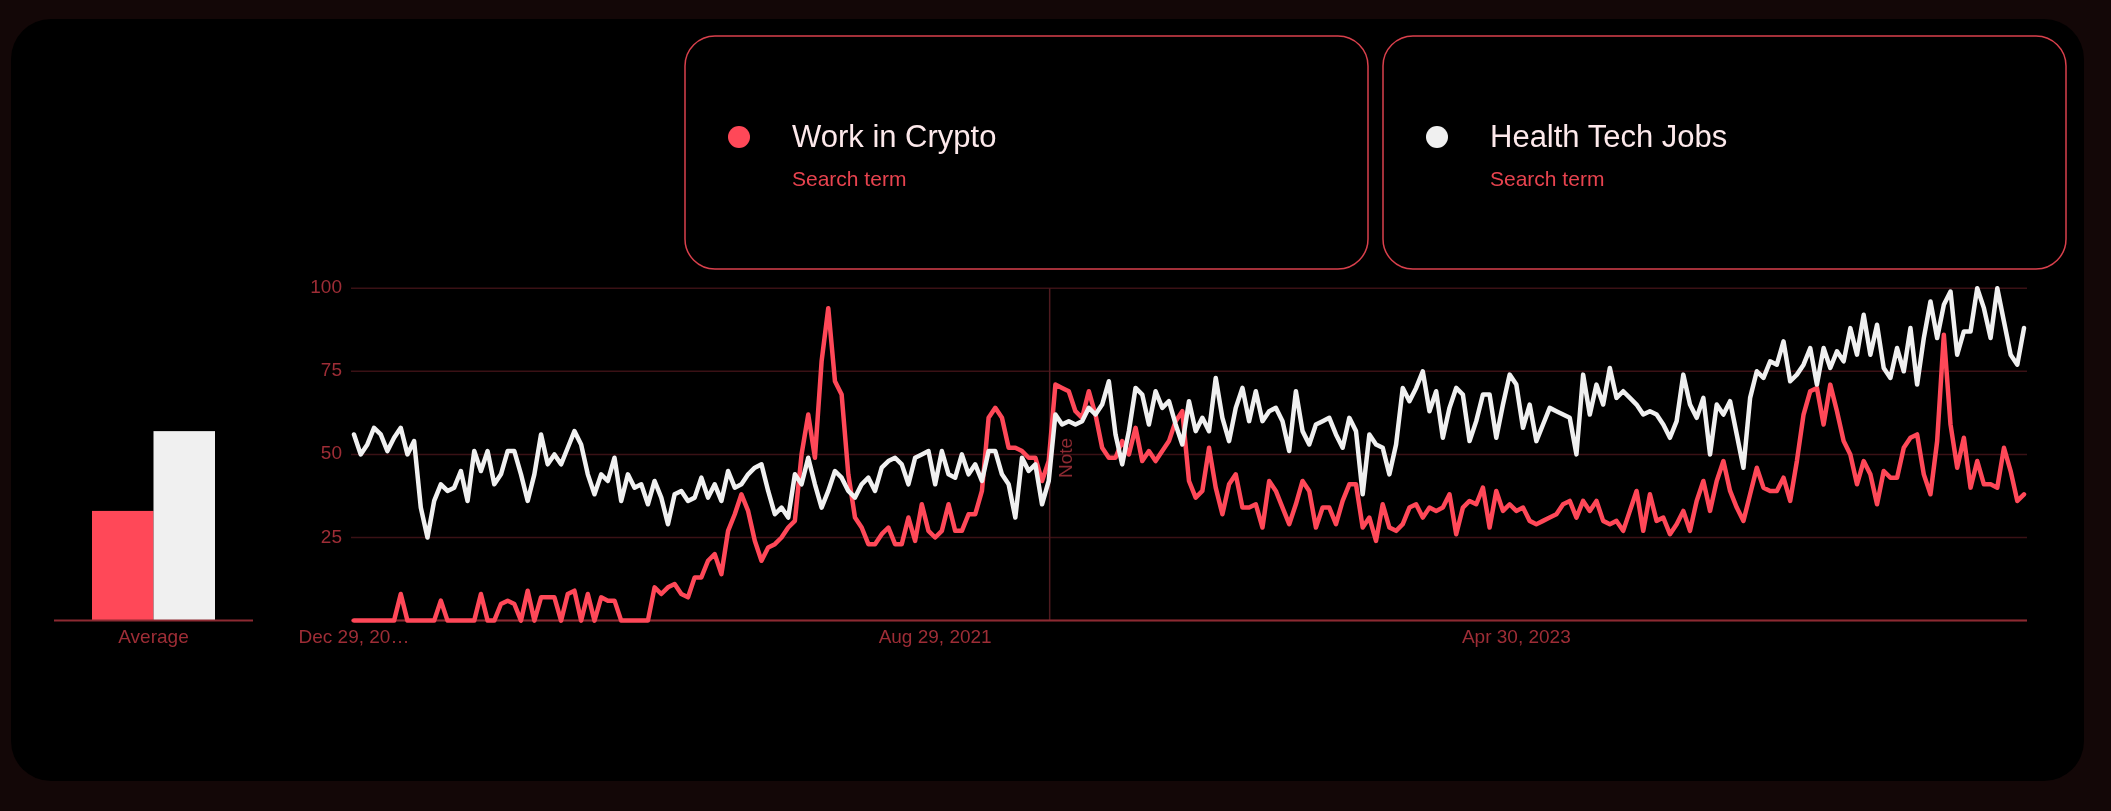  I want to click on legend-label: Work in Crypto, so click(894, 136).